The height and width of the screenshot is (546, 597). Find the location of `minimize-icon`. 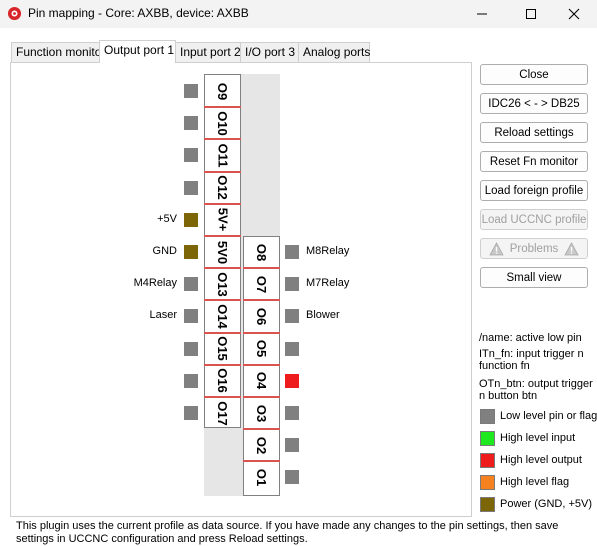

minimize-icon is located at coordinates (482, 14).